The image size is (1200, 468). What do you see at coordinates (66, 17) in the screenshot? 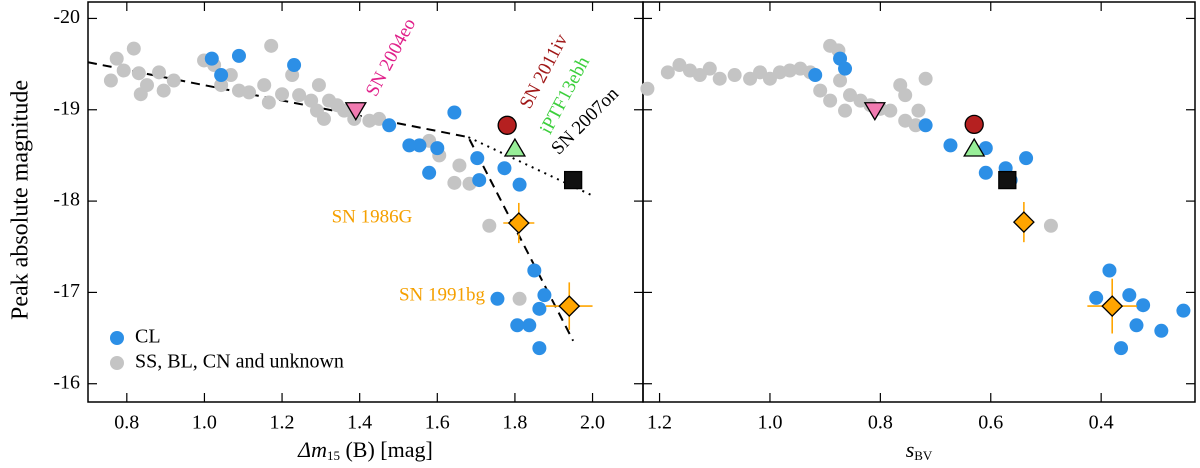
I see `y-tick-label: -20` at bounding box center [66, 17].